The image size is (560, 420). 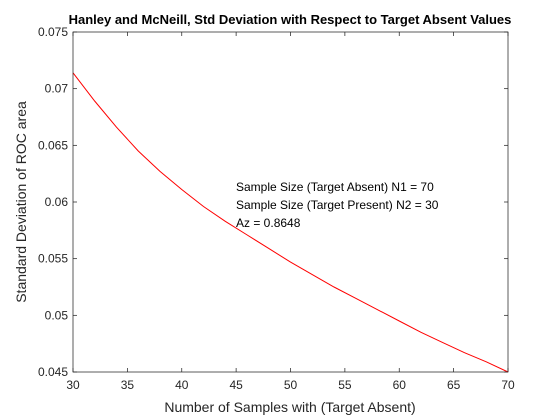 I want to click on x-tick-label: 60, so click(x=400, y=385).